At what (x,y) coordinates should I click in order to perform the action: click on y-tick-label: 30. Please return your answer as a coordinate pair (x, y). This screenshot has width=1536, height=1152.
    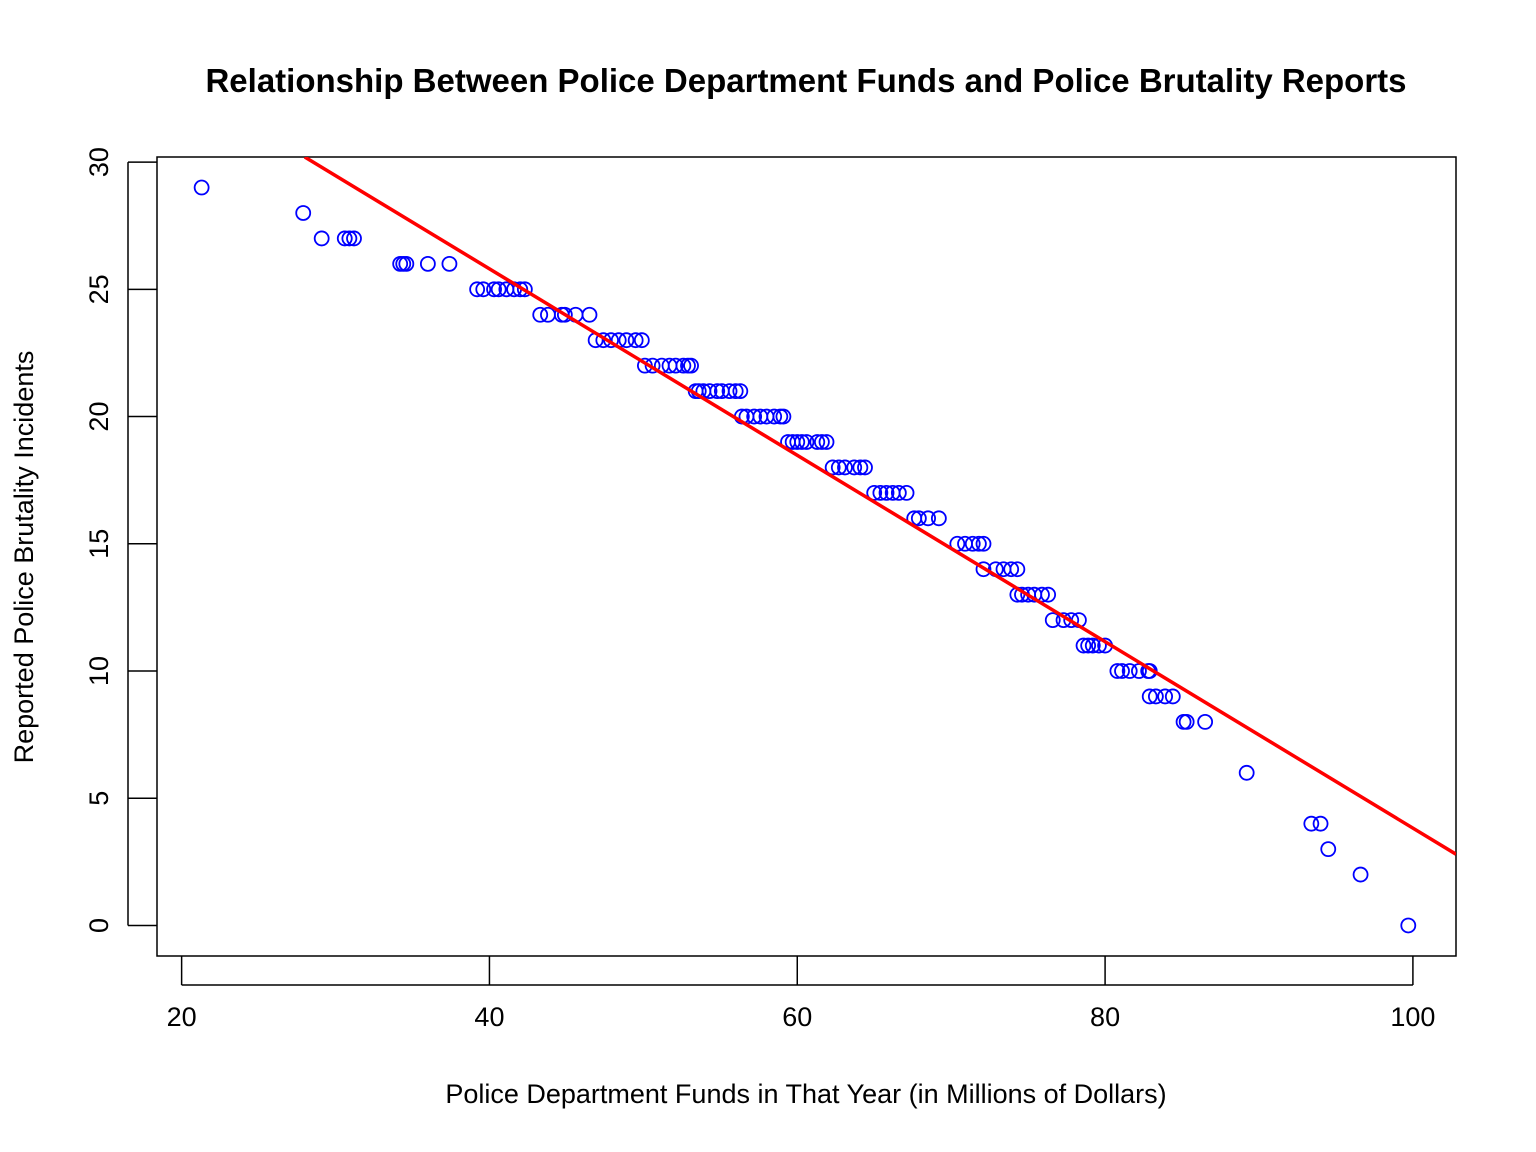
    Looking at the image, I should click on (99, 162).